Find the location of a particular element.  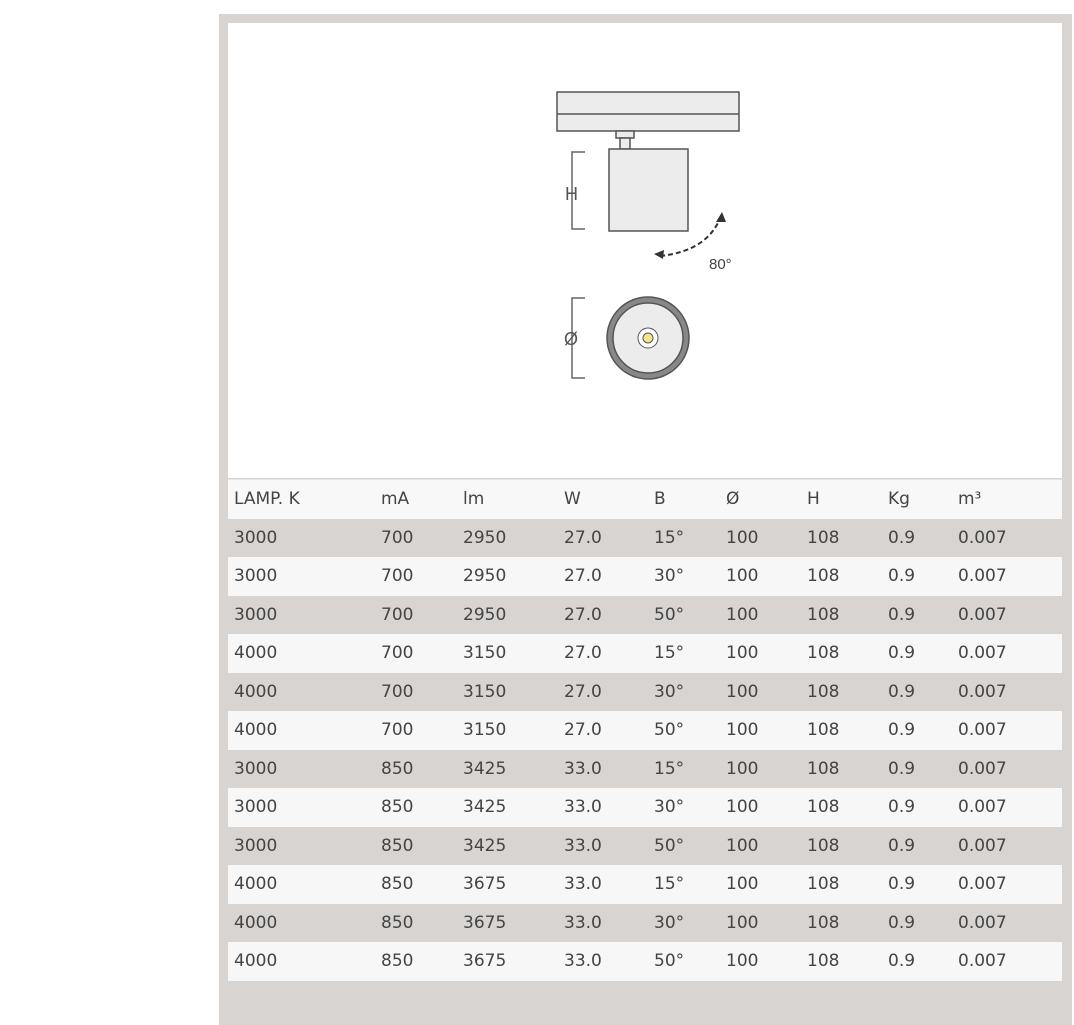

table-row: 3000 850 3425 33.0 15° 100 108 0.9 0.007 is located at coordinates (645, 768).